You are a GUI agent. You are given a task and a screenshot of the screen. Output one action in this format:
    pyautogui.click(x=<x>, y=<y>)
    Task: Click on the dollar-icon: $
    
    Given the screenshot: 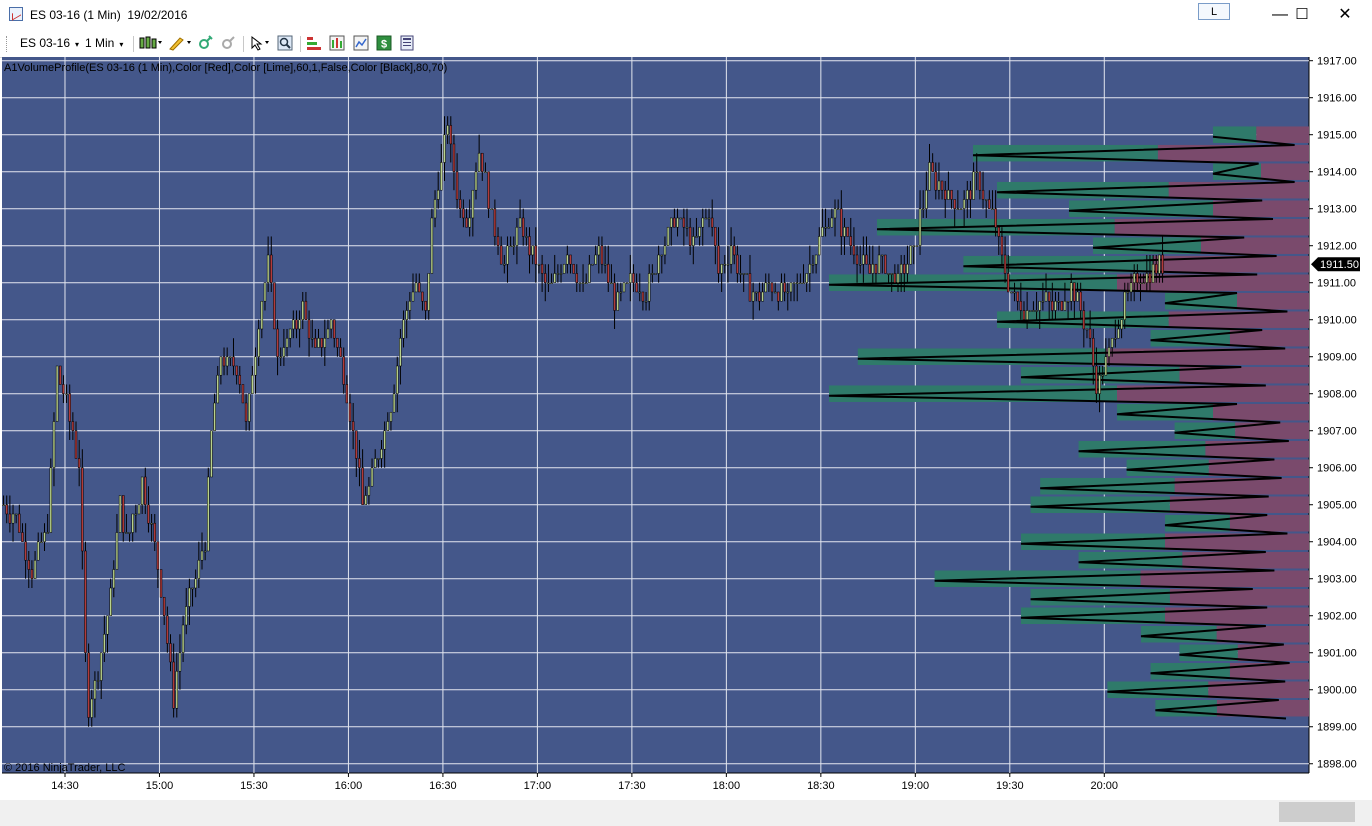 What is the action you would take?
    pyautogui.click(x=384, y=43)
    